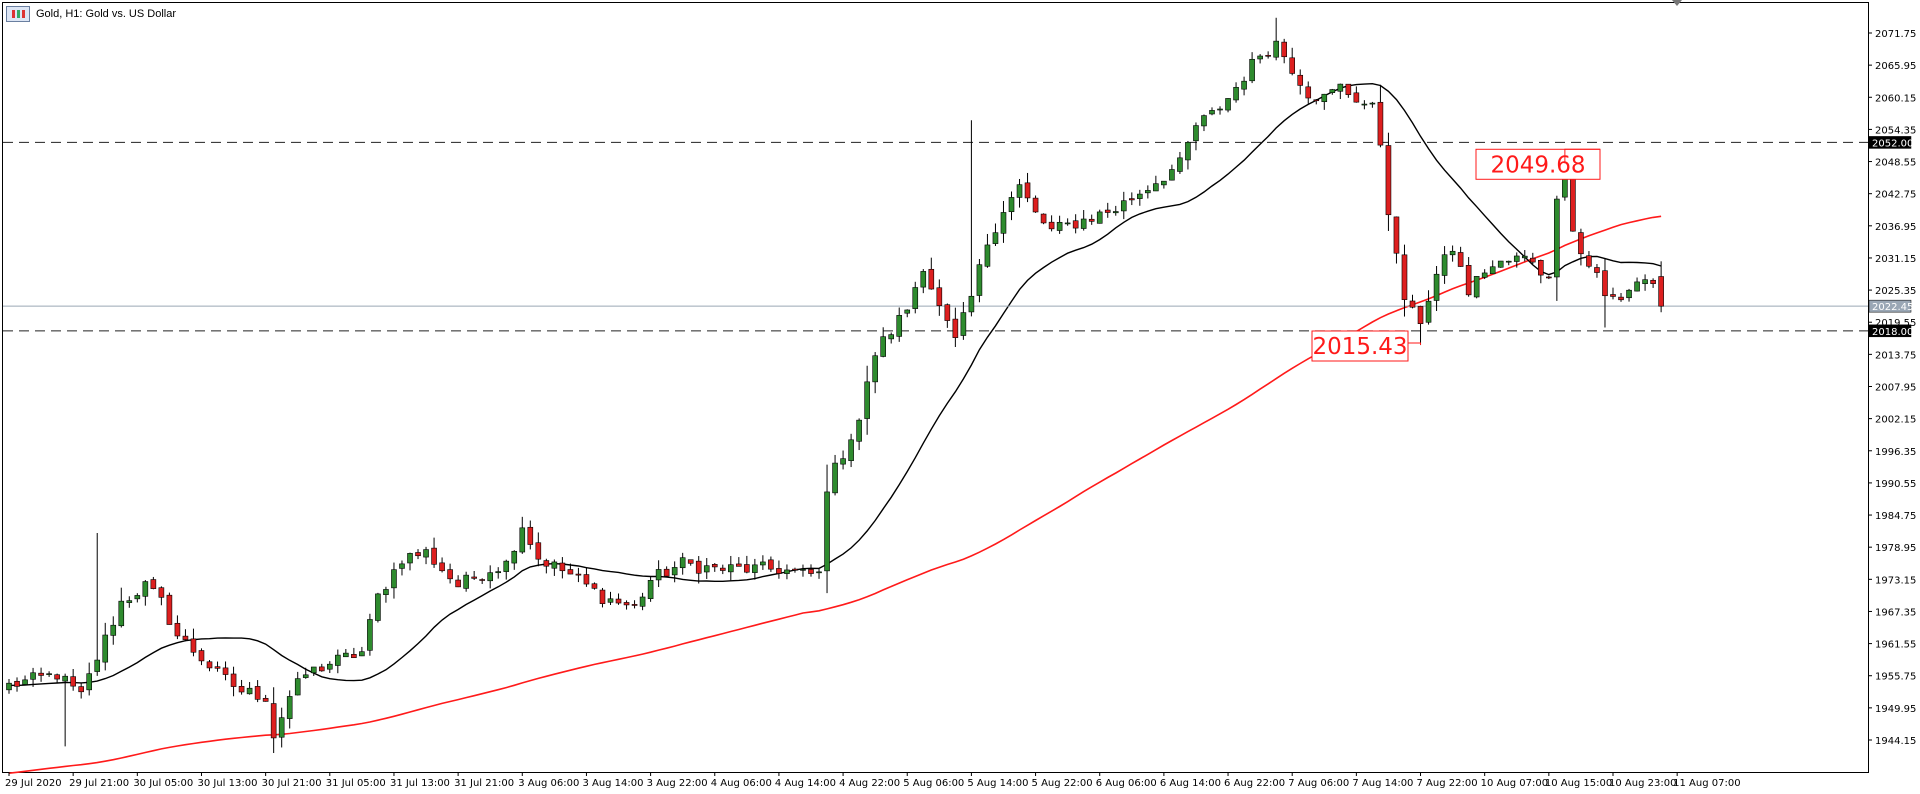  Describe the element at coordinates (1254, 783) in the screenshot. I see `x-tick-label: 6 Aug 22:00` at that location.